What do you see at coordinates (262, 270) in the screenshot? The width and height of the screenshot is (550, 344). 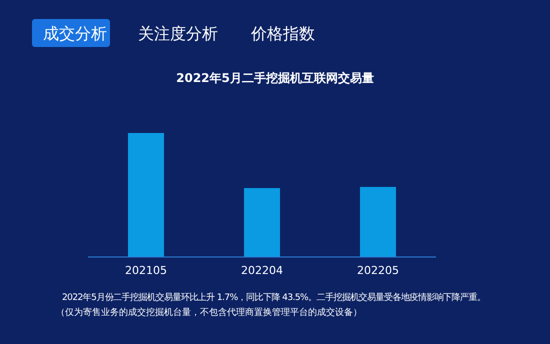 I see `x-tick-label: 202204` at bounding box center [262, 270].